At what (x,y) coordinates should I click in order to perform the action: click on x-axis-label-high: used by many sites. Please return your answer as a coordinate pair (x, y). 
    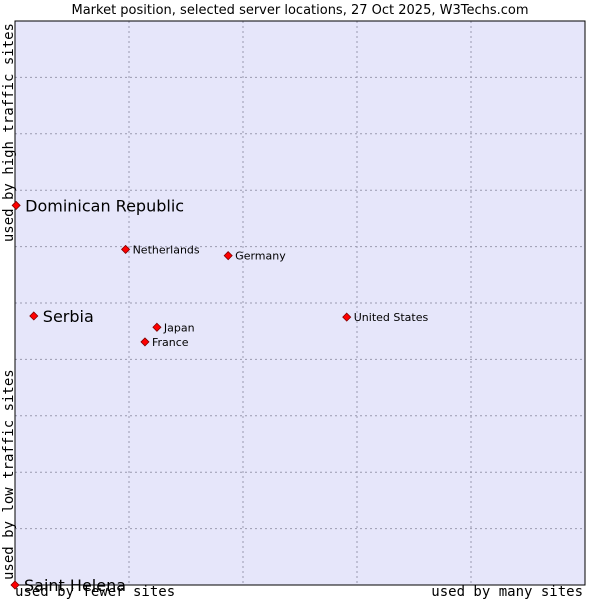
    Looking at the image, I should click on (507, 592).